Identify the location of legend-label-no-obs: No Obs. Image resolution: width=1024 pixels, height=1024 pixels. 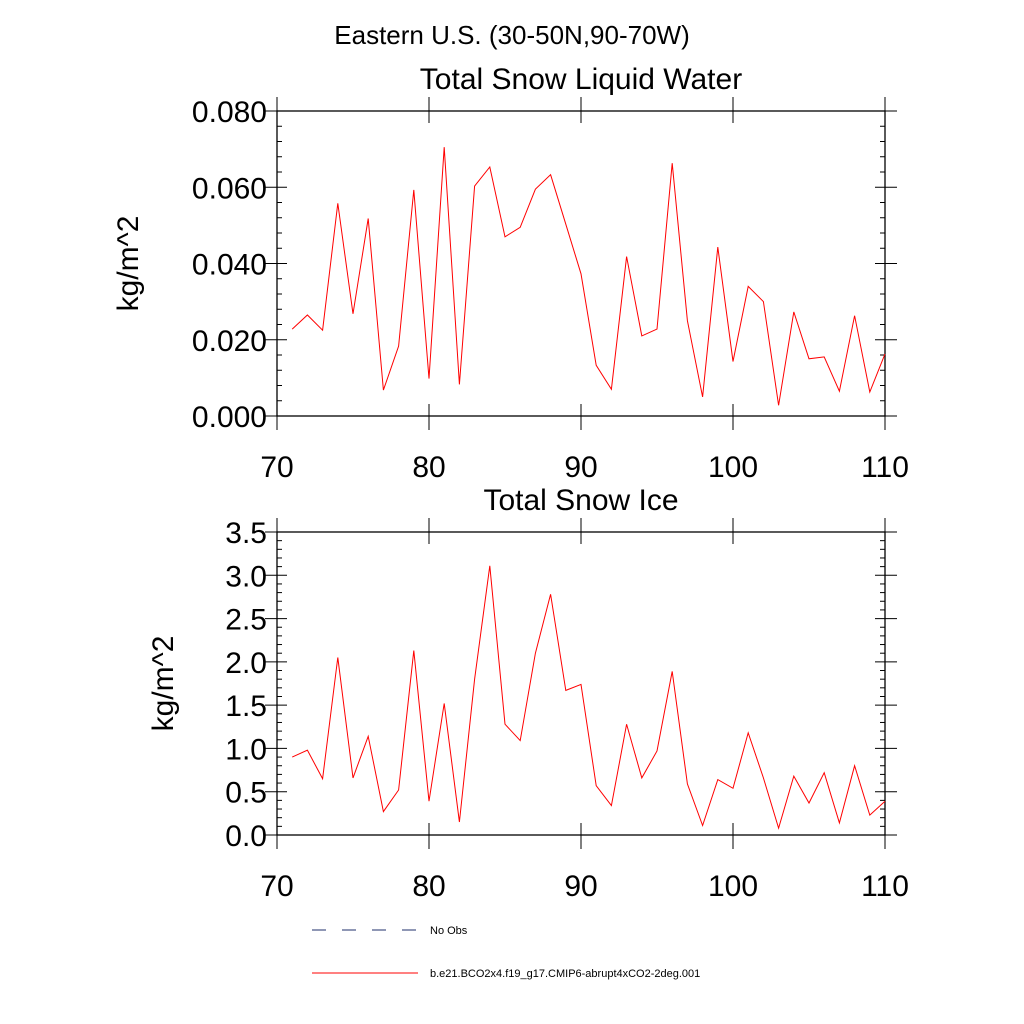
(449, 931).